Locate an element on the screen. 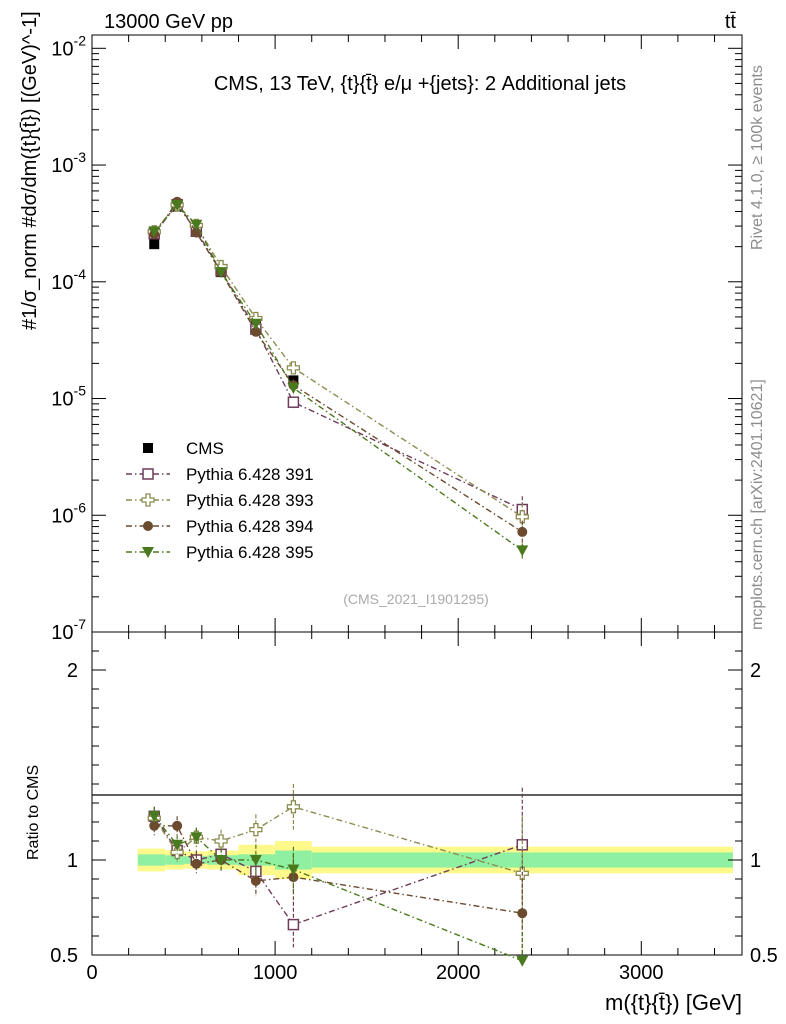 This screenshot has width=786, height=1024. ratio-band-inner is located at coordinates (174, 860).